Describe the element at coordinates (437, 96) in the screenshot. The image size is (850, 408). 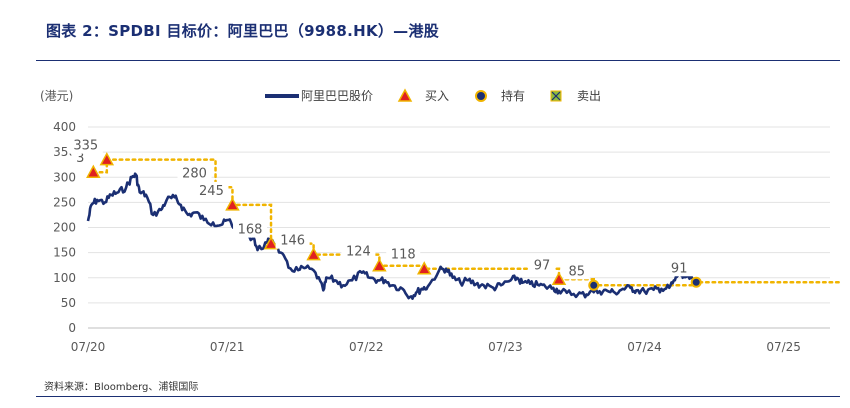
I see `legend-label: 买入` at that location.